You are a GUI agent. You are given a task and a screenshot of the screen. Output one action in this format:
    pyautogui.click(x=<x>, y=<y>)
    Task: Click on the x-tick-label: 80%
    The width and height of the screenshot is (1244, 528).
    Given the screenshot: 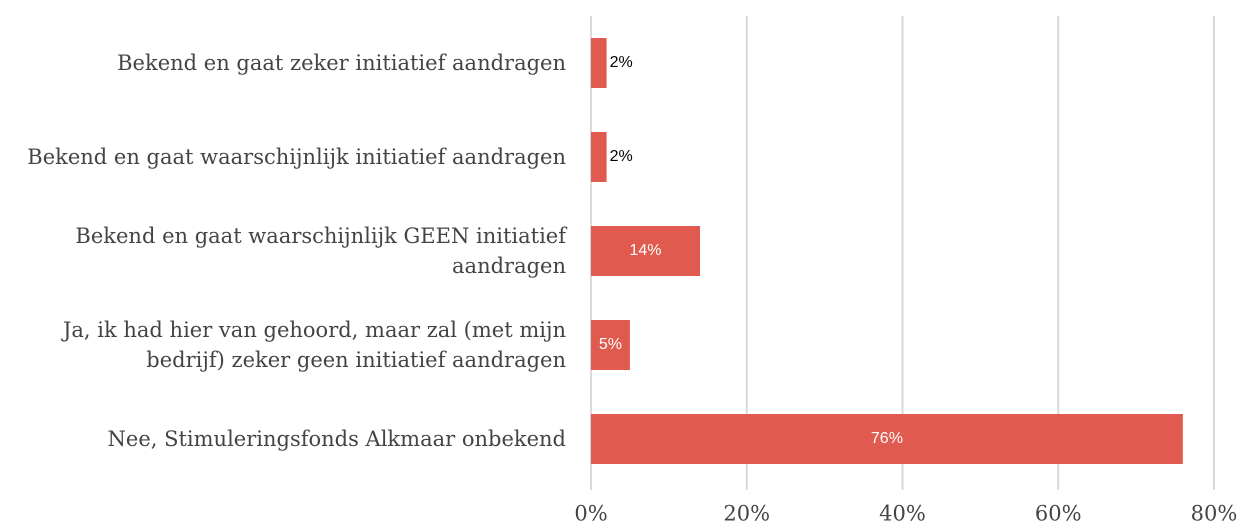 What is the action you would take?
    pyautogui.click(x=1214, y=514)
    